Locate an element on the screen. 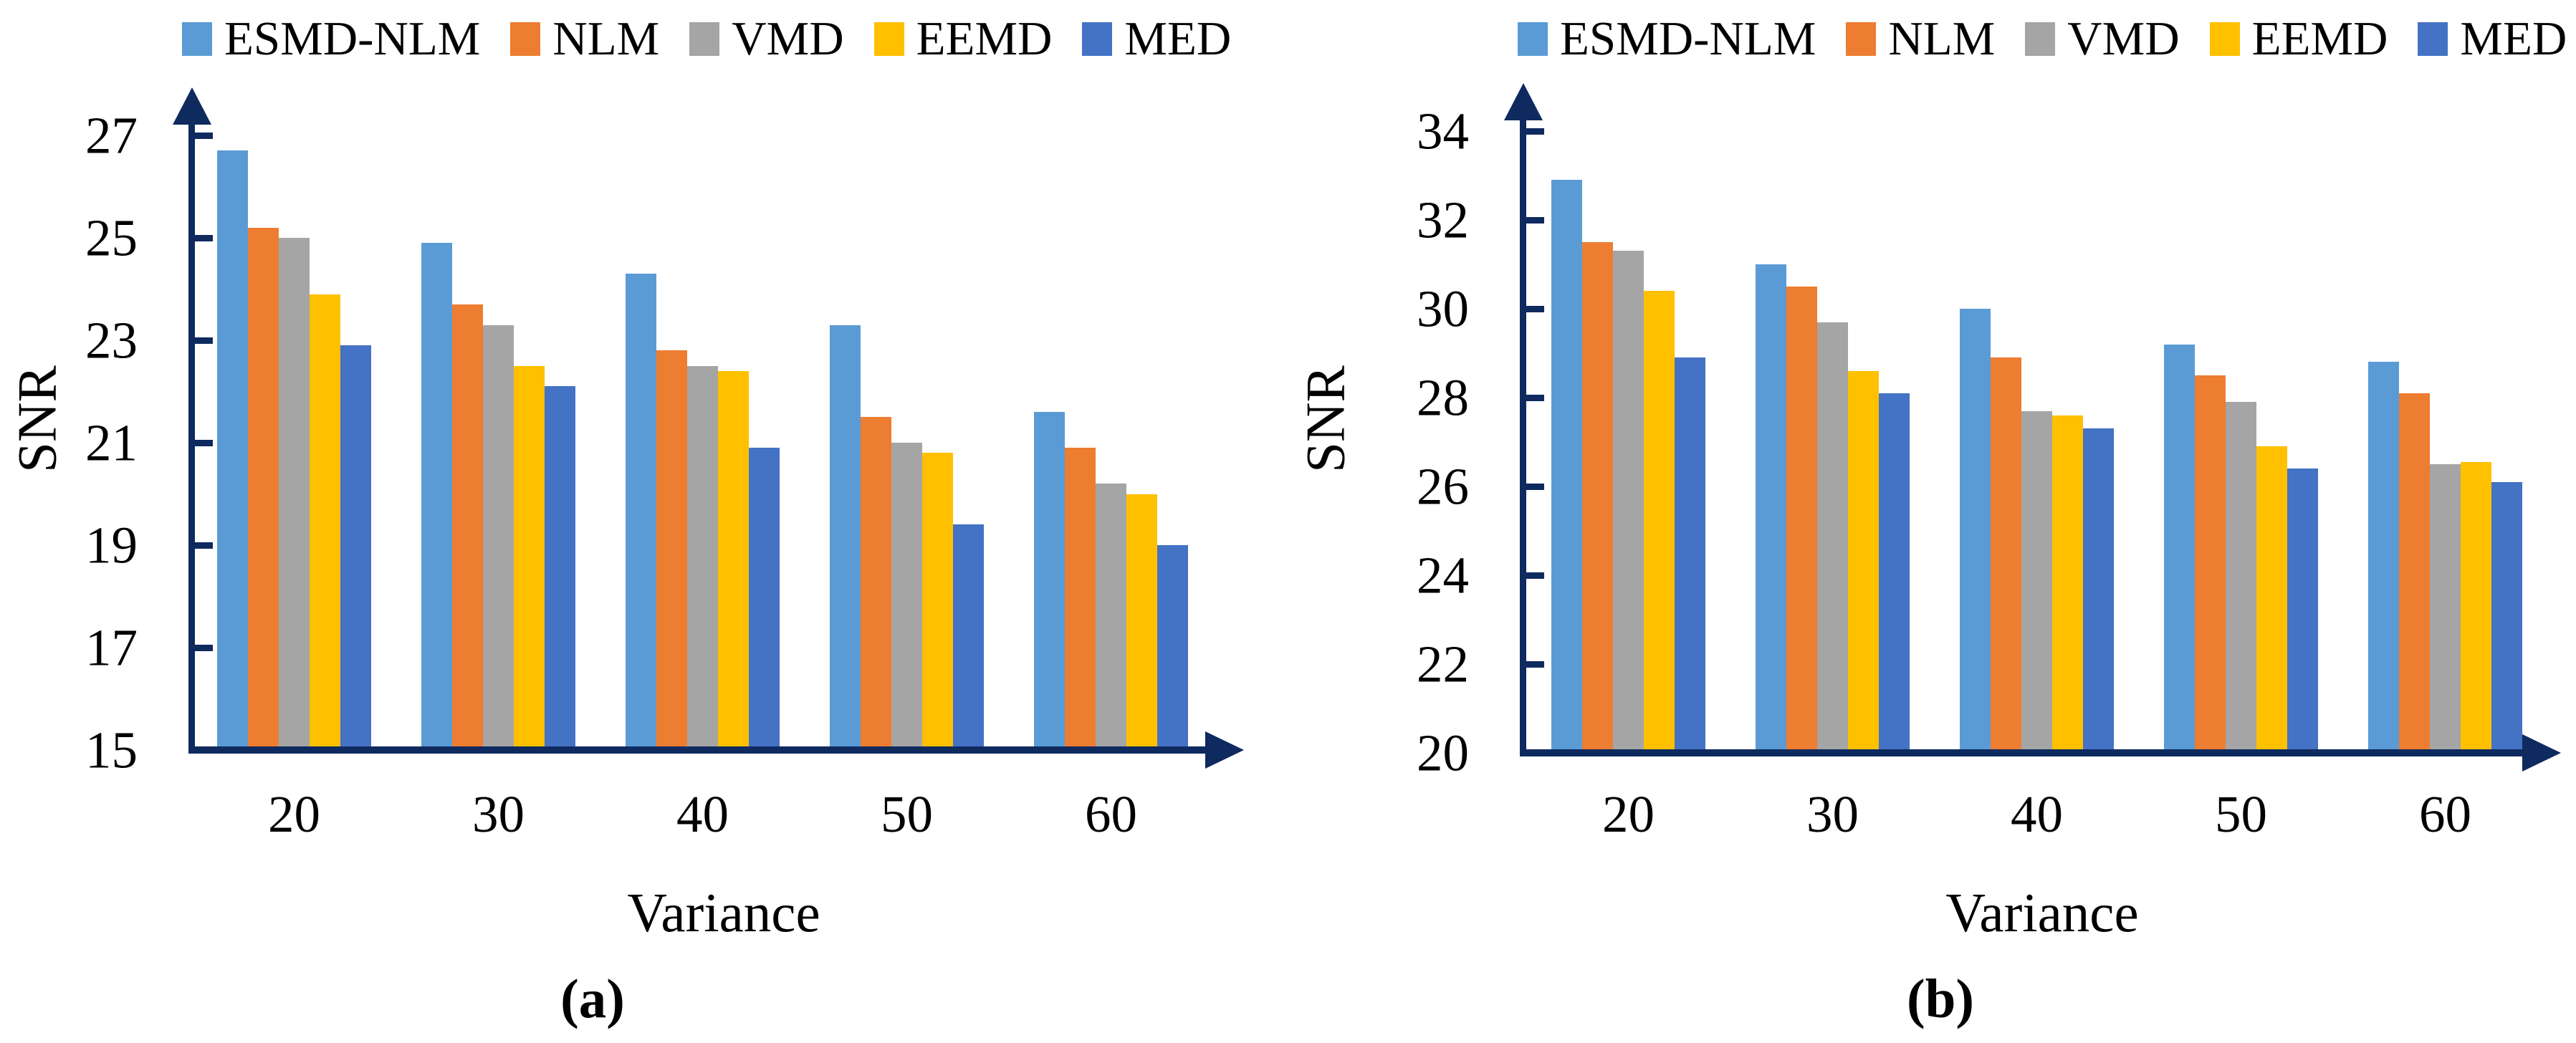  y-tick-label-34-b: 34 is located at coordinates (1443, 131).